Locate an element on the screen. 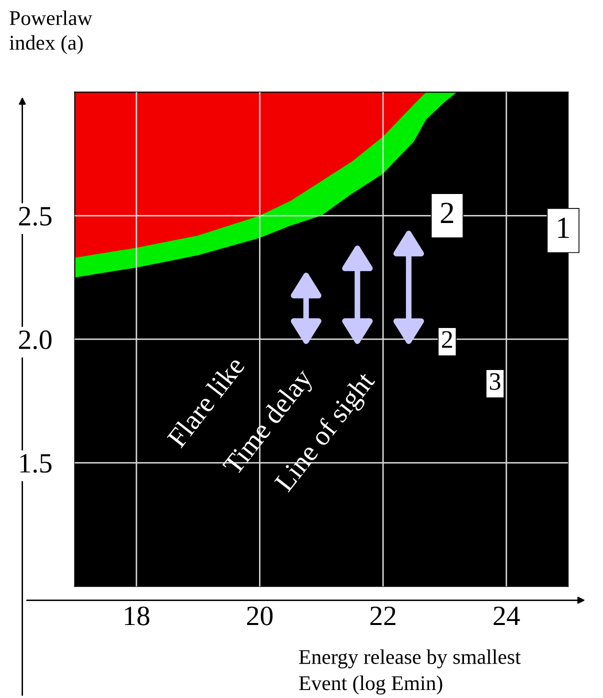 The width and height of the screenshot is (603, 698). x-tick-label: 18 is located at coordinates (137, 616).